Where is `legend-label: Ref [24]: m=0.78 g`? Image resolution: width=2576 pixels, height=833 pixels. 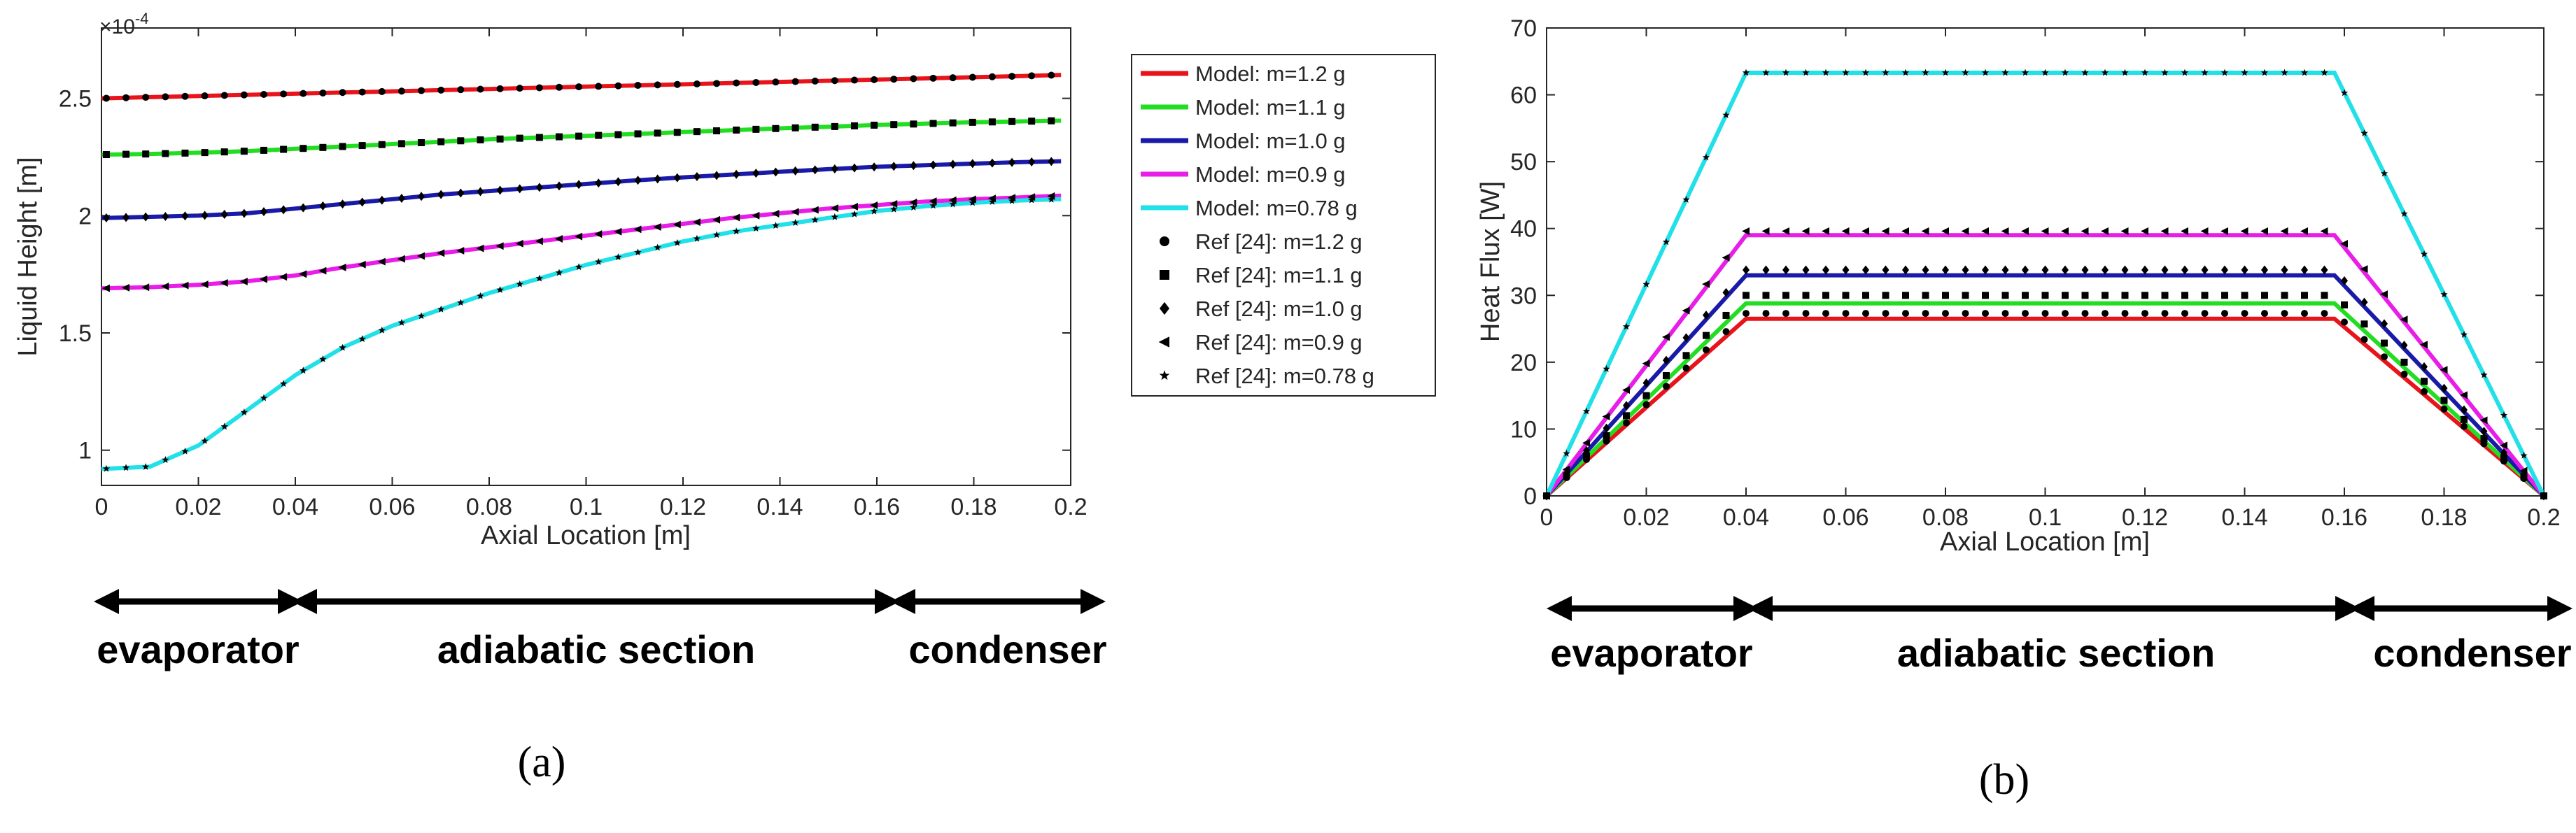 legend-label: Ref [24]: m=0.78 g is located at coordinates (1284, 376).